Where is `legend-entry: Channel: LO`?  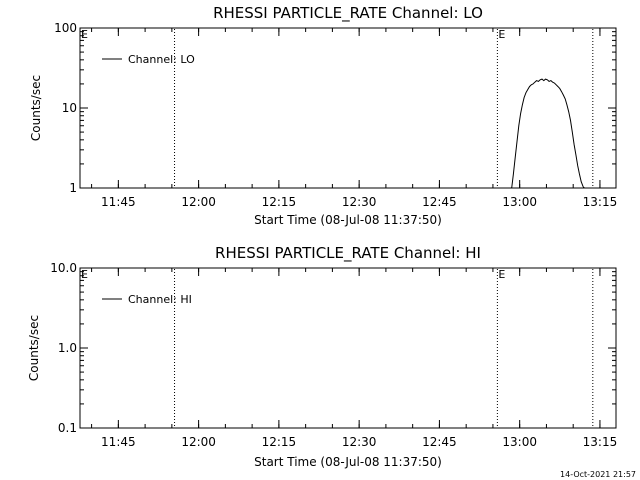 legend-entry: Channel: LO is located at coordinates (161, 59).